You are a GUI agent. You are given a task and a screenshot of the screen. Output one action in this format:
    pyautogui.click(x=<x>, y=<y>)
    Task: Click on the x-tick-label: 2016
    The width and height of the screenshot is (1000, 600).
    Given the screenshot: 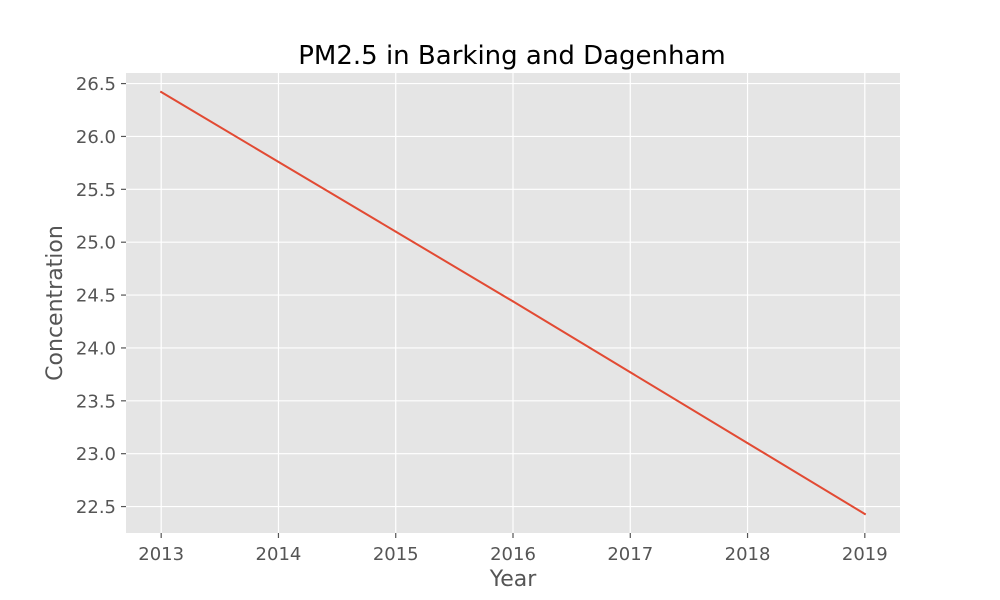 What is the action you would take?
    pyautogui.click(x=513, y=554)
    